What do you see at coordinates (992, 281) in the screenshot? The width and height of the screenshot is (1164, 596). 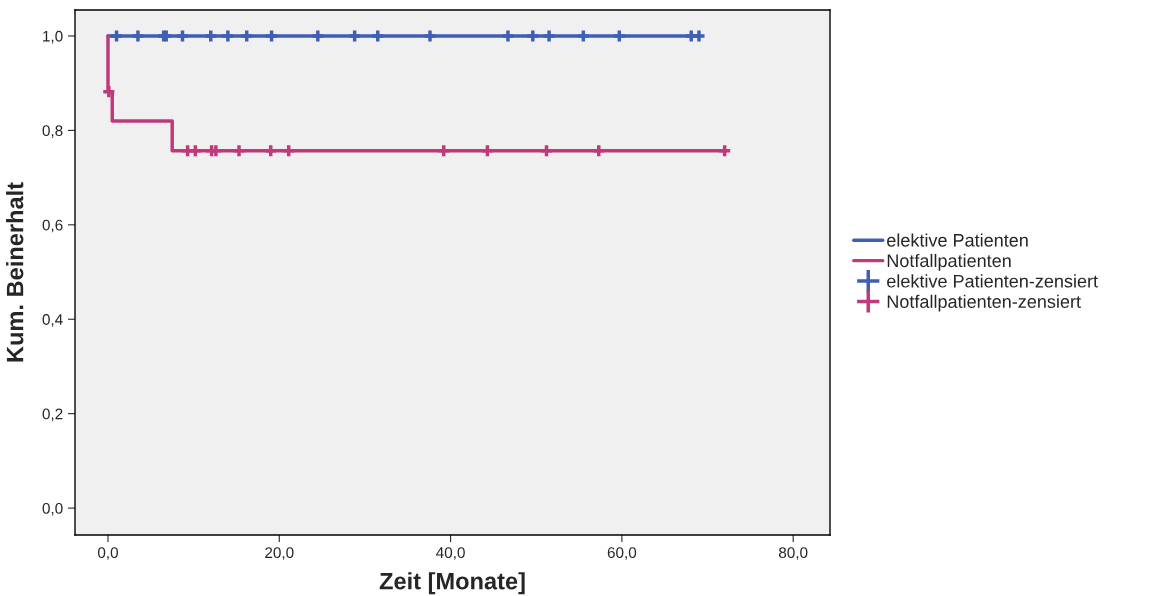 I see `legend-label: elektive Patienten-zensiert` at bounding box center [992, 281].